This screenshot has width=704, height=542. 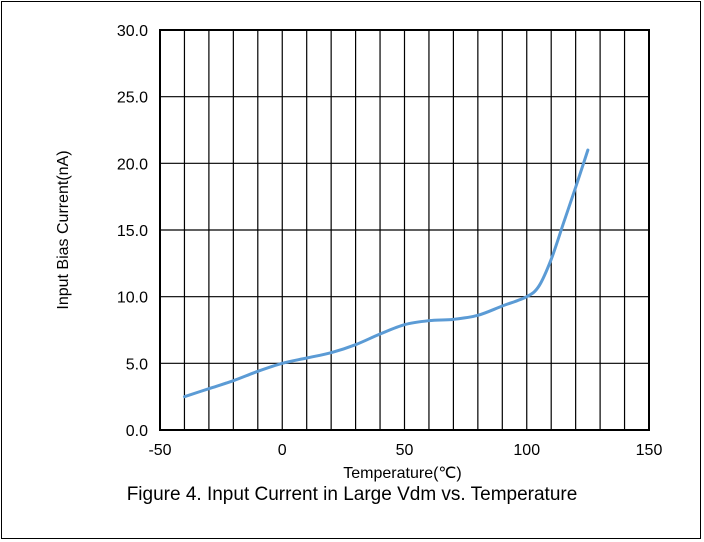 I want to click on y-tick-label: 20.0, so click(x=132, y=164).